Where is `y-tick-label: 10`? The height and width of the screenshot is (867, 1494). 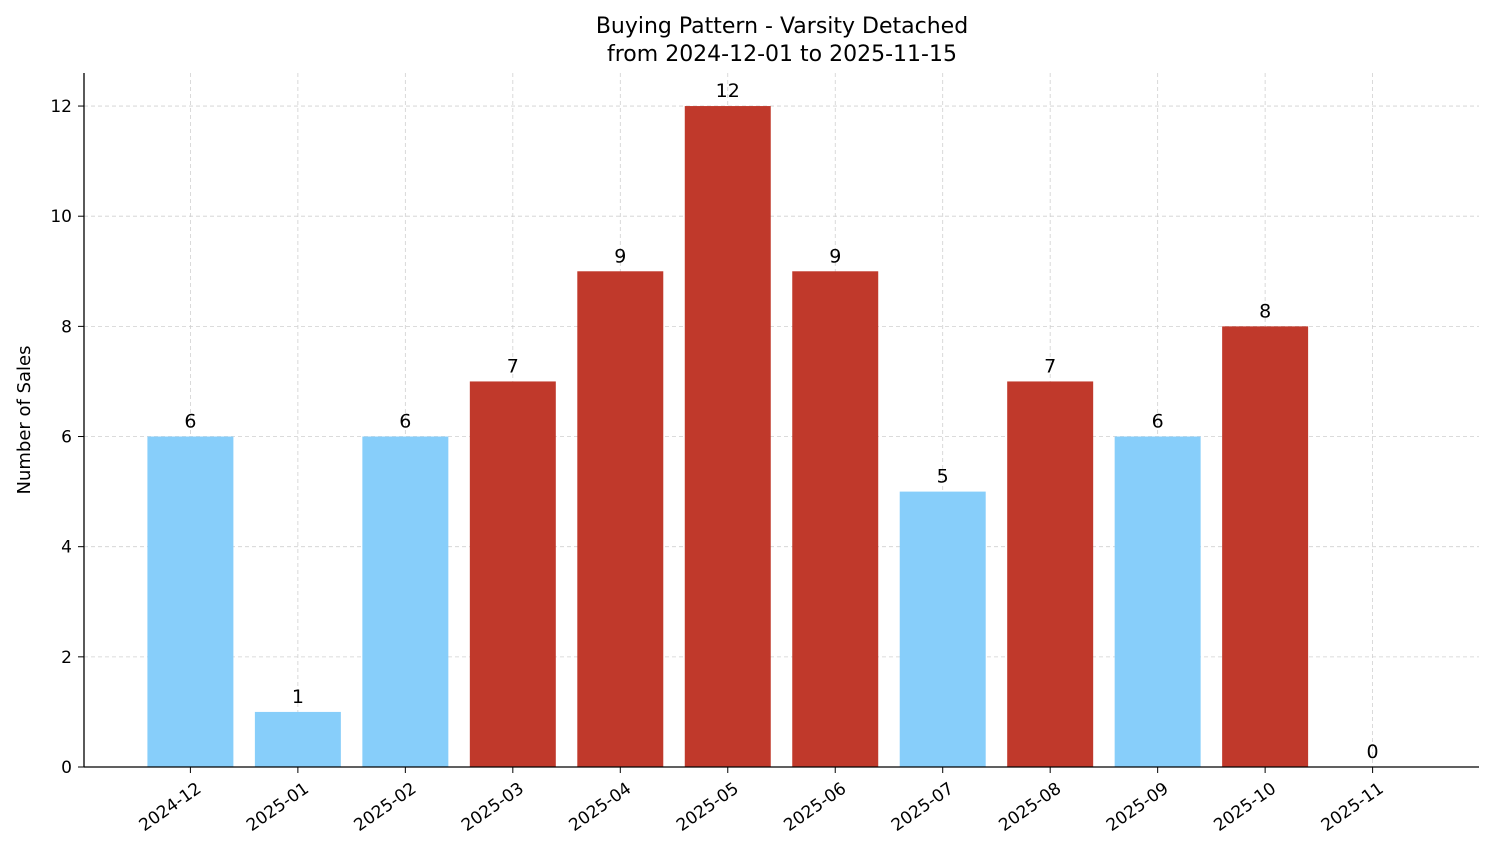 y-tick-label: 10 is located at coordinates (61, 217).